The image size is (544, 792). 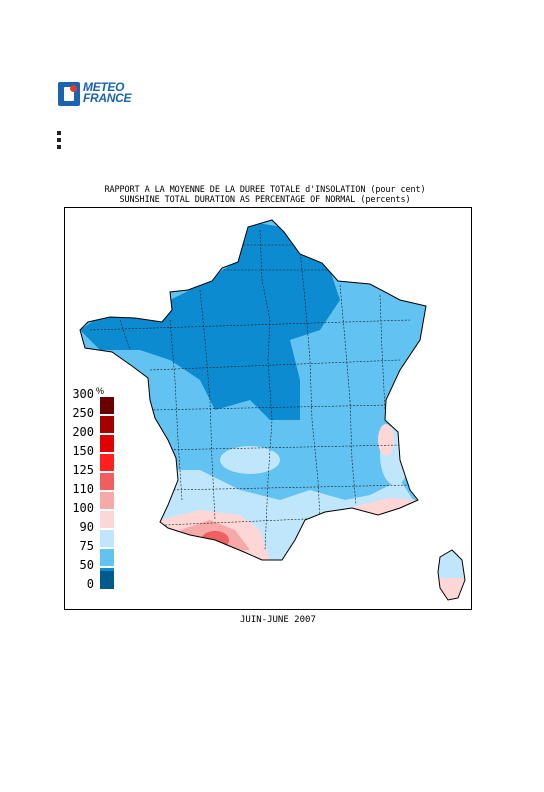 What do you see at coordinates (83, 394) in the screenshot?
I see `legend-label: 300` at bounding box center [83, 394].